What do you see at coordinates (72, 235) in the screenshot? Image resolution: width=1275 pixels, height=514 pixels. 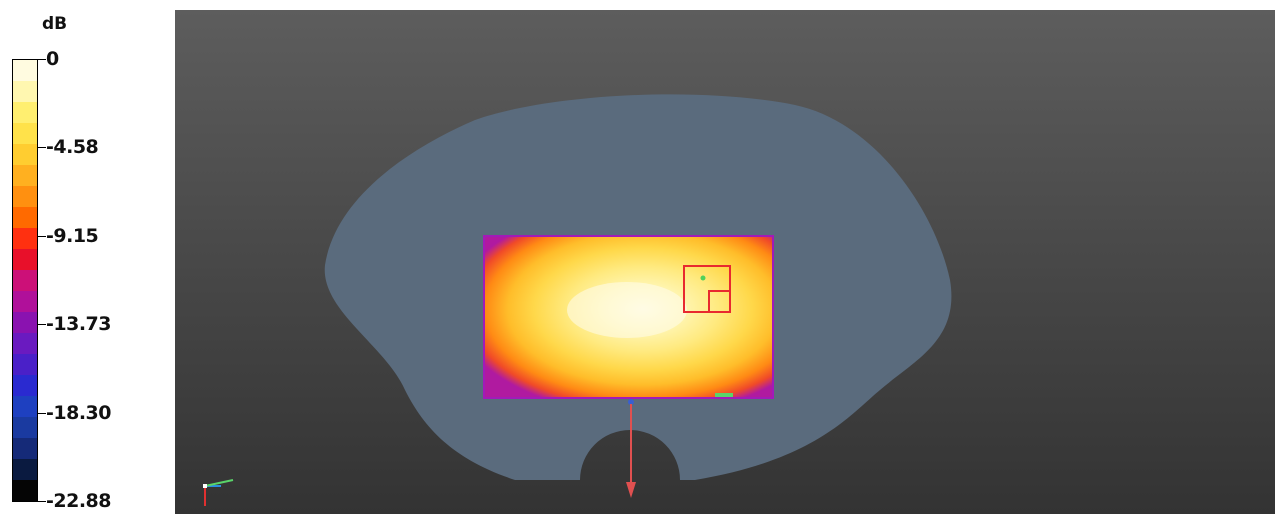 I see `legend-tick-label: -9.15` at bounding box center [72, 235].